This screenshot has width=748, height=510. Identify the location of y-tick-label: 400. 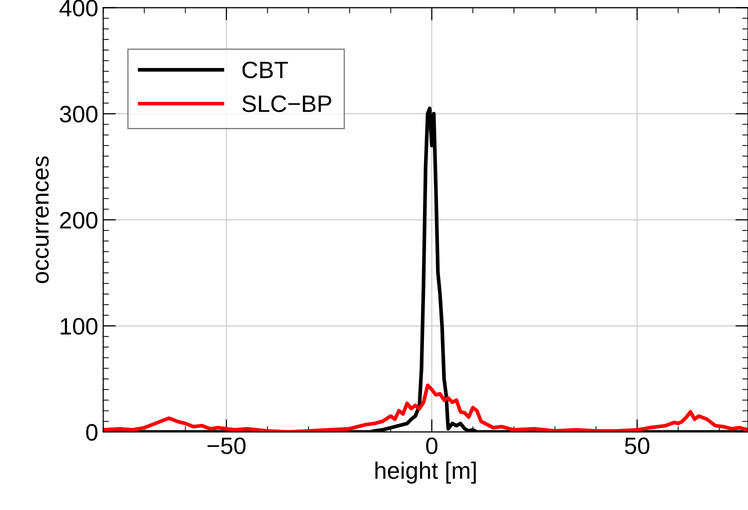
(79, 8).